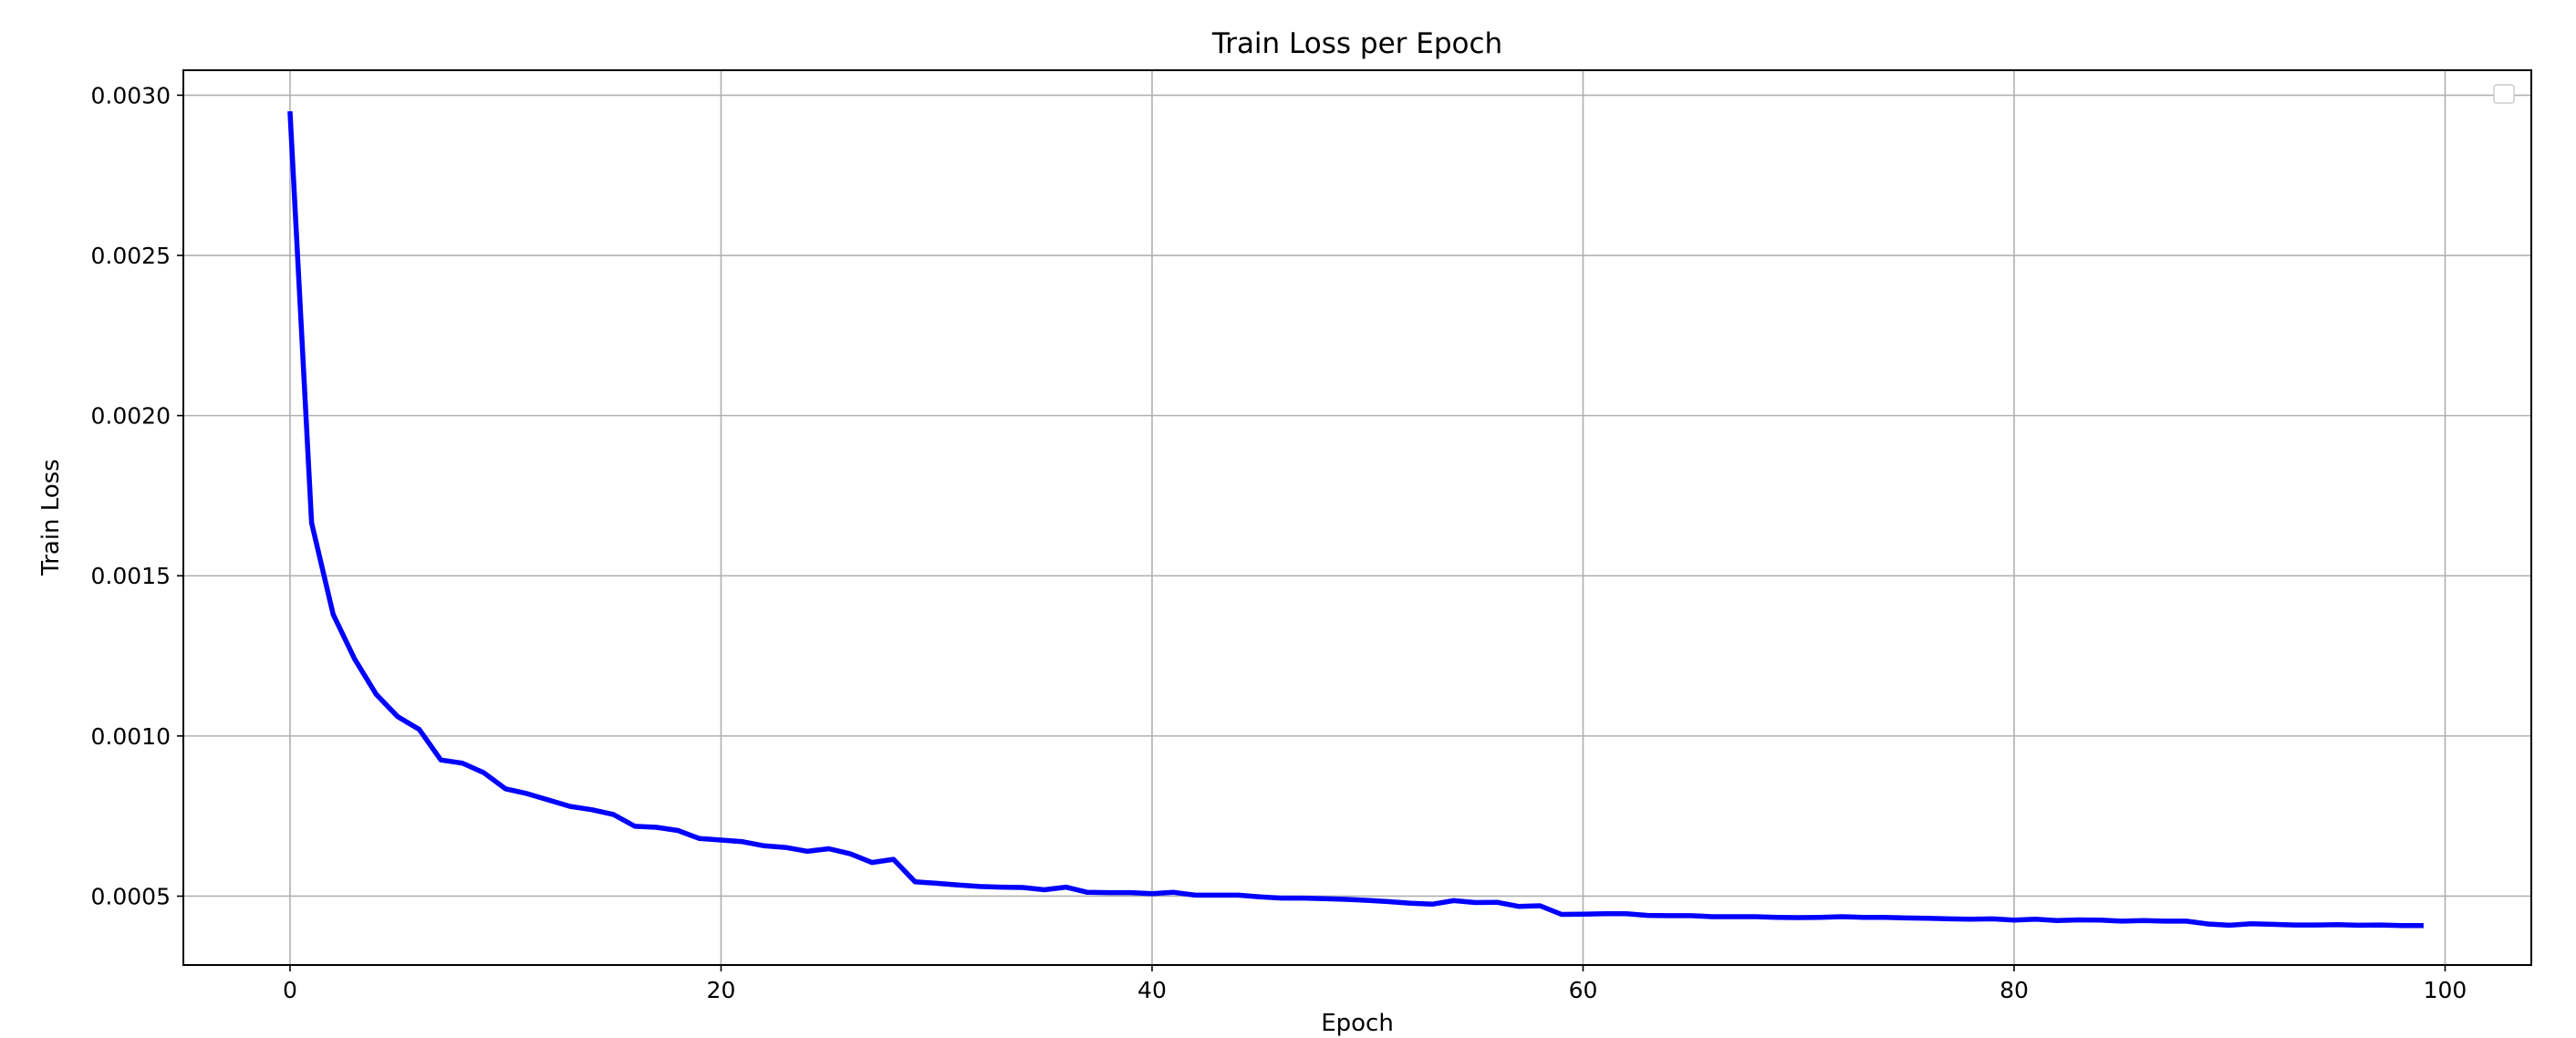 This screenshot has height=1038, width=2576. I want to click on y-tick-label: 0.0020, so click(131, 416).